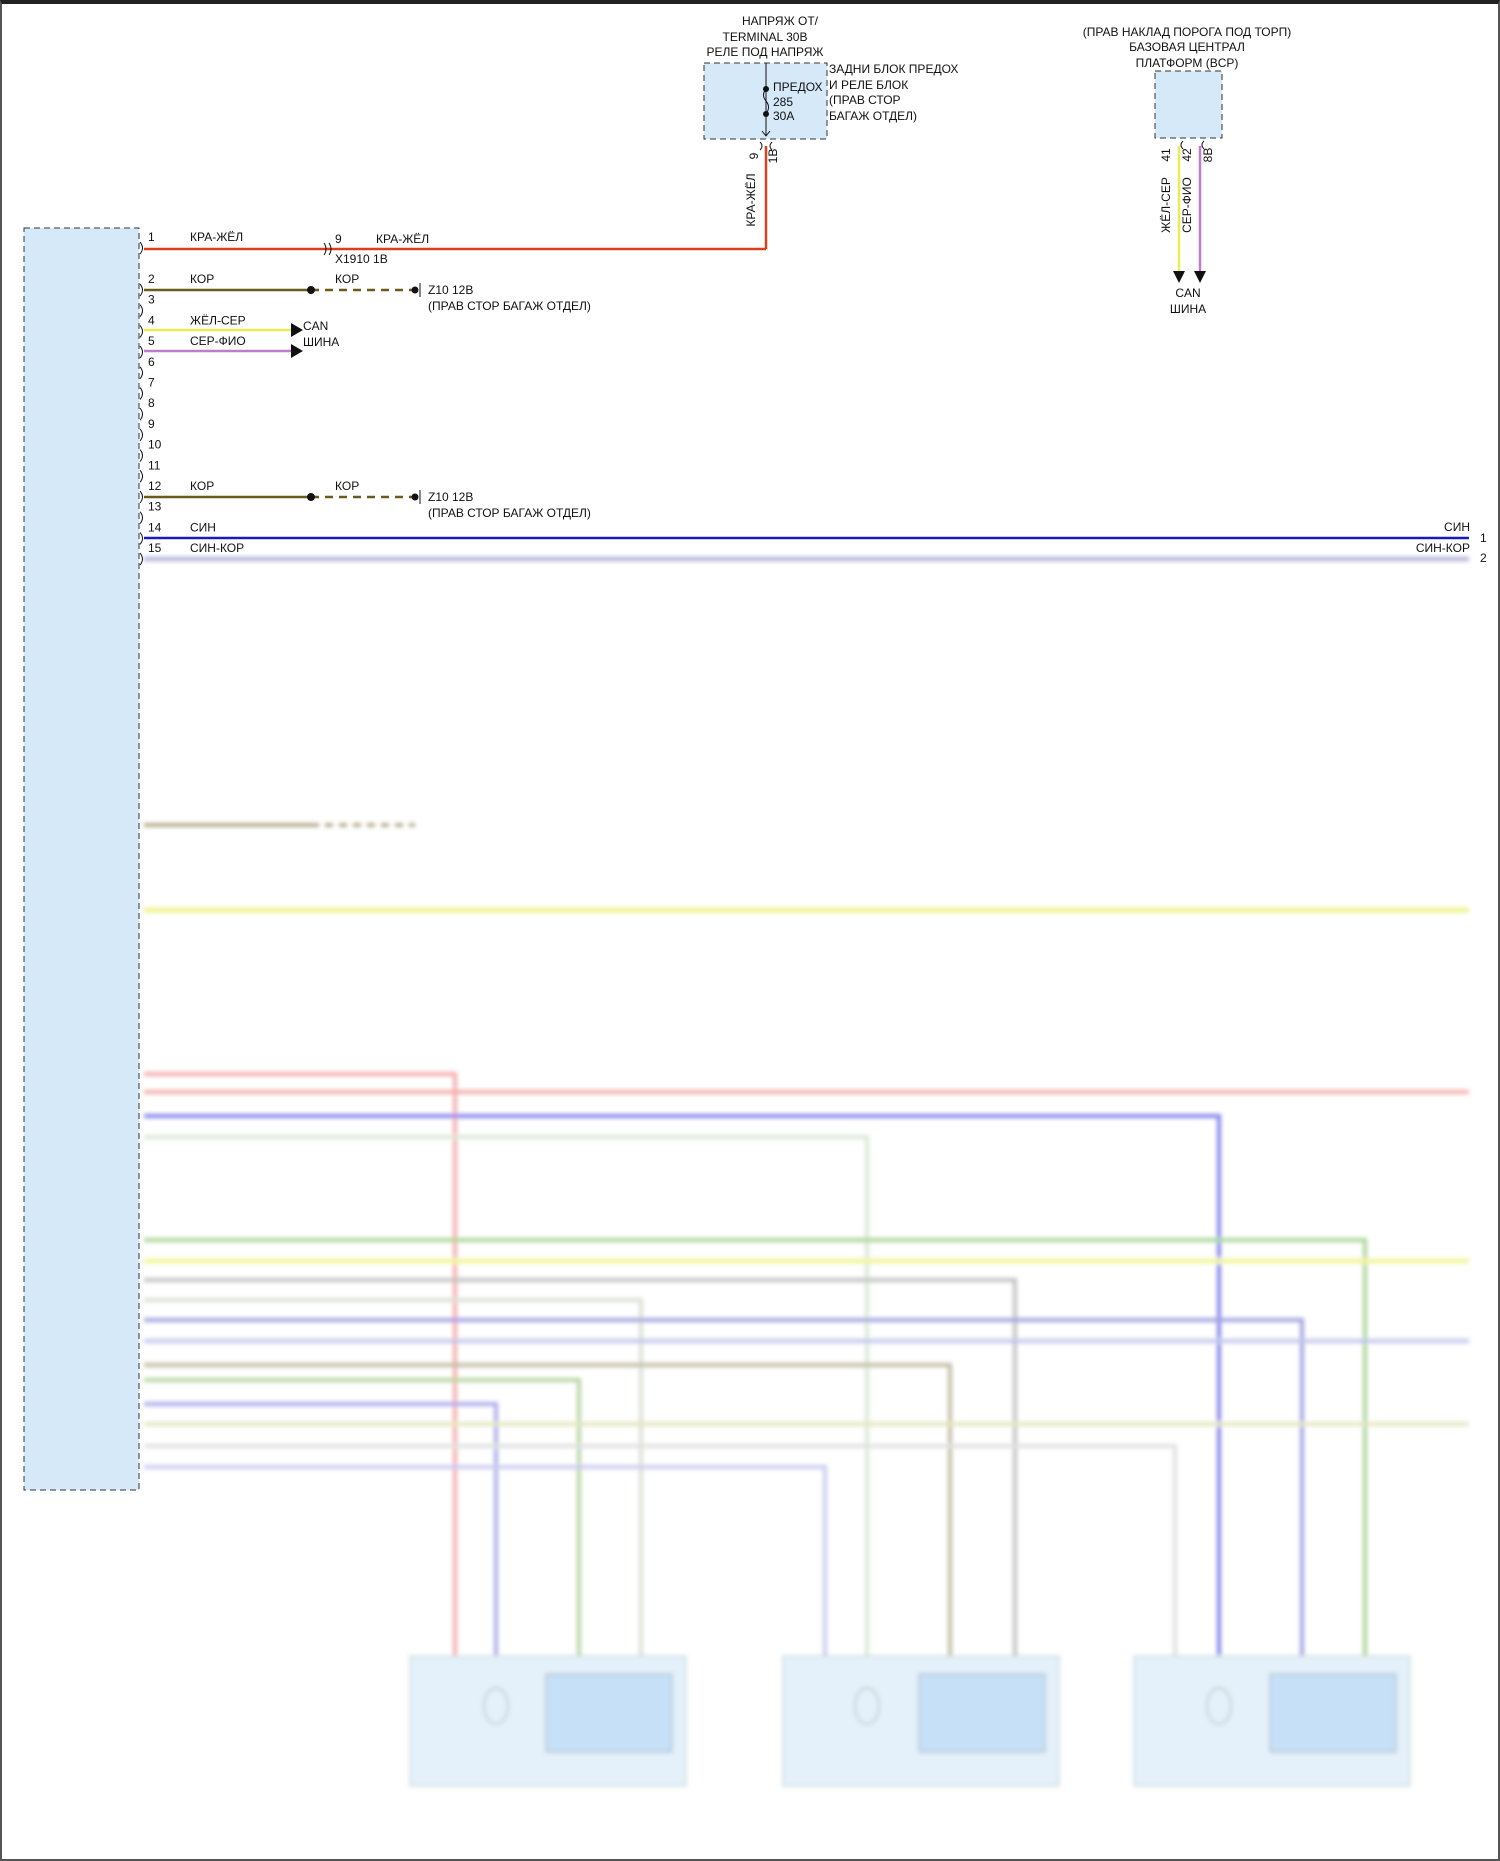  Describe the element at coordinates (766, 133) in the screenshot. I see `arrow-icon` at that location.